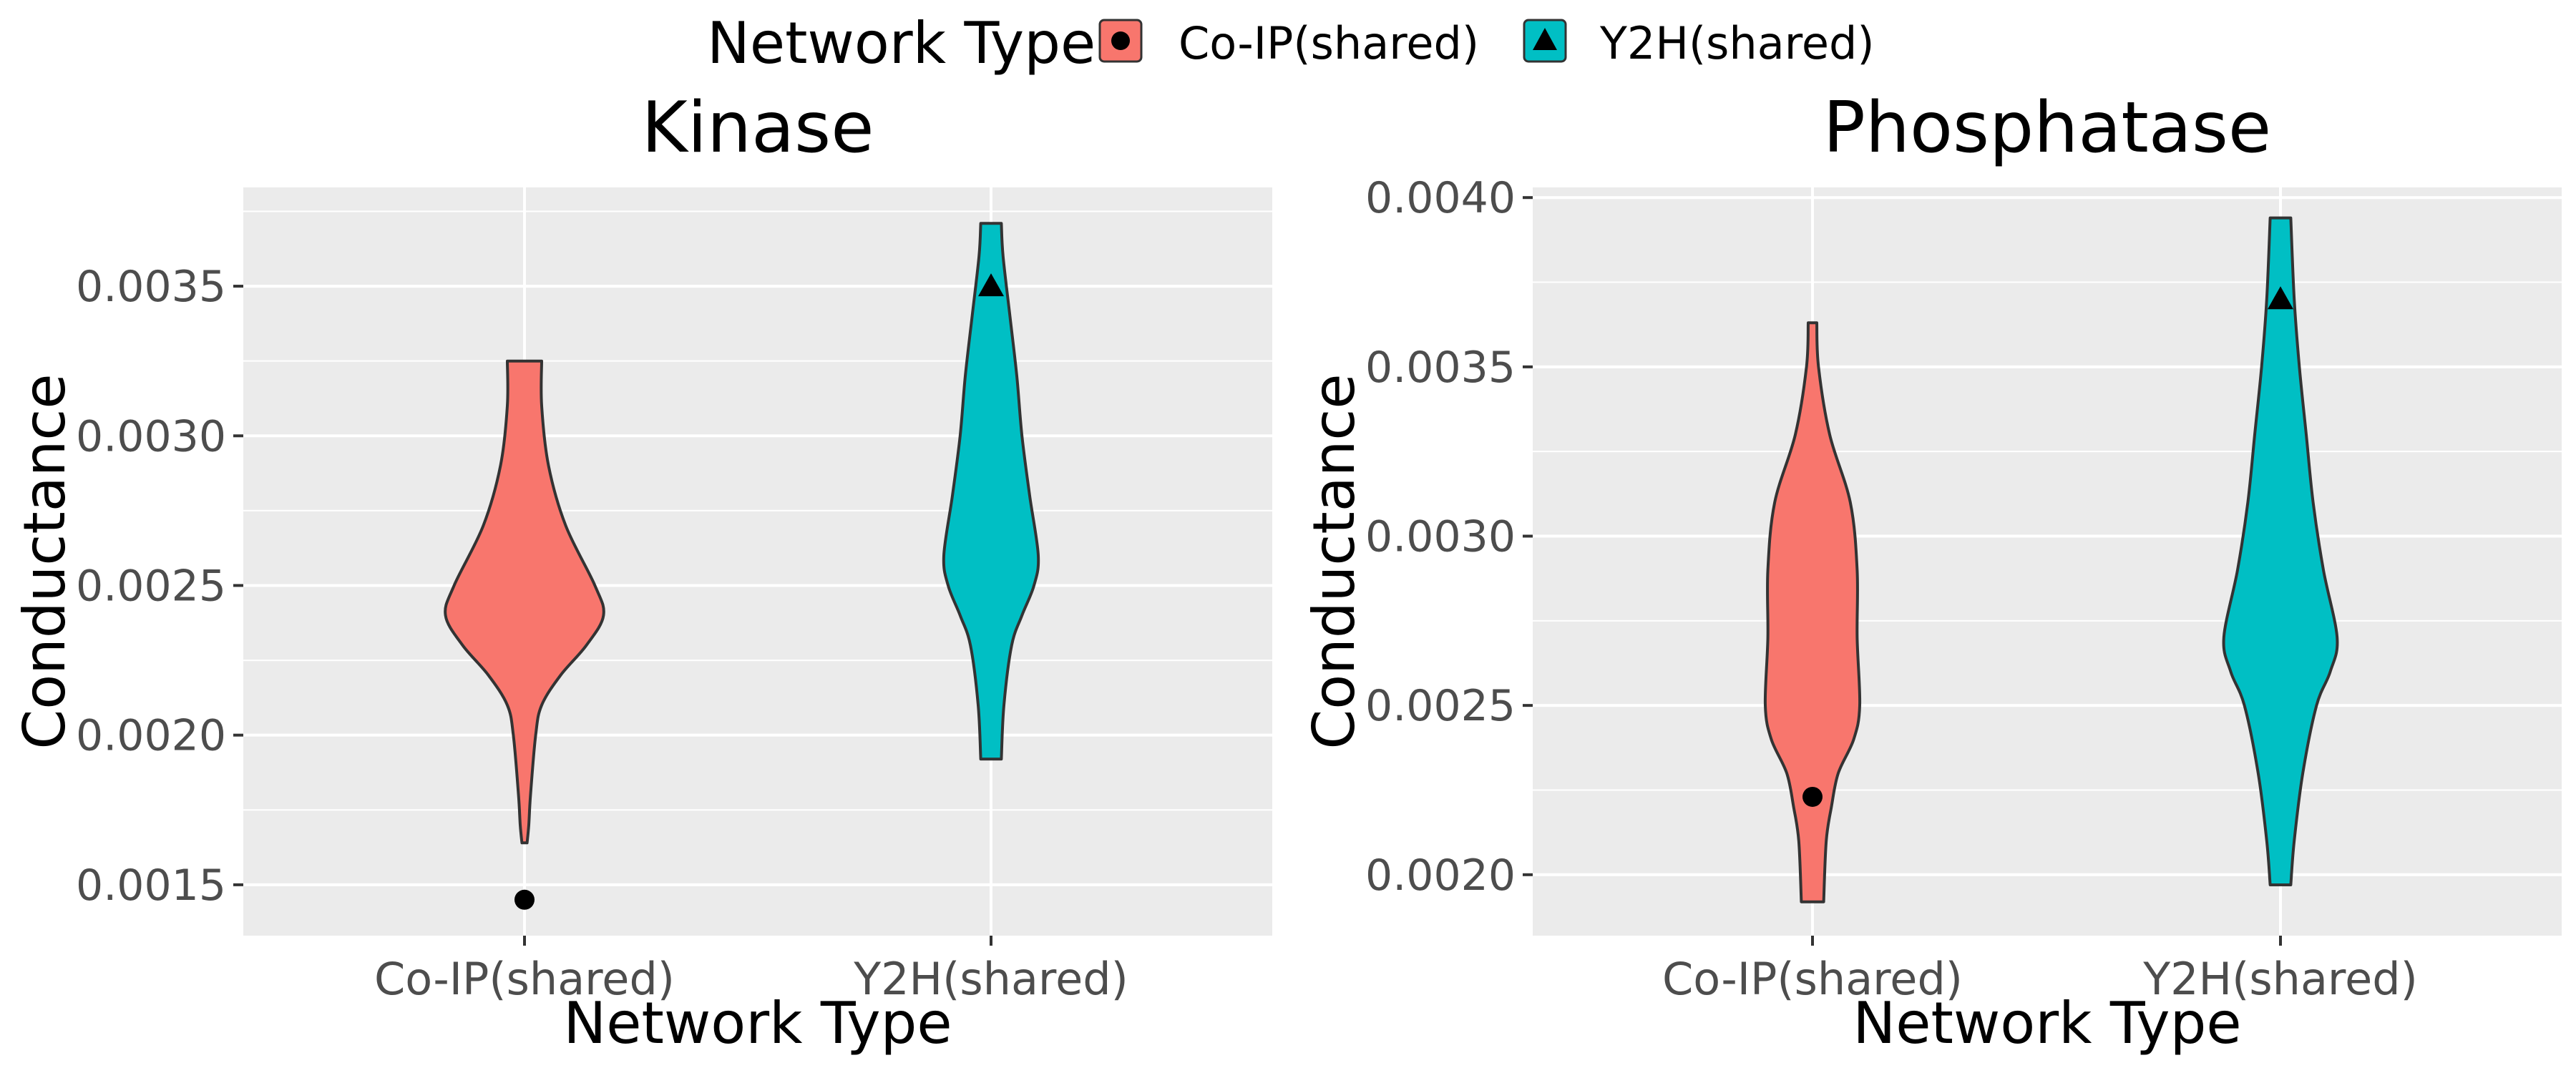 The width and height of the screenshot is (2576, 1073). What do you see at coordinates (901, 43) in the screenshot?
I see `legend-title: Network Type` at bounding box center [901, 43].